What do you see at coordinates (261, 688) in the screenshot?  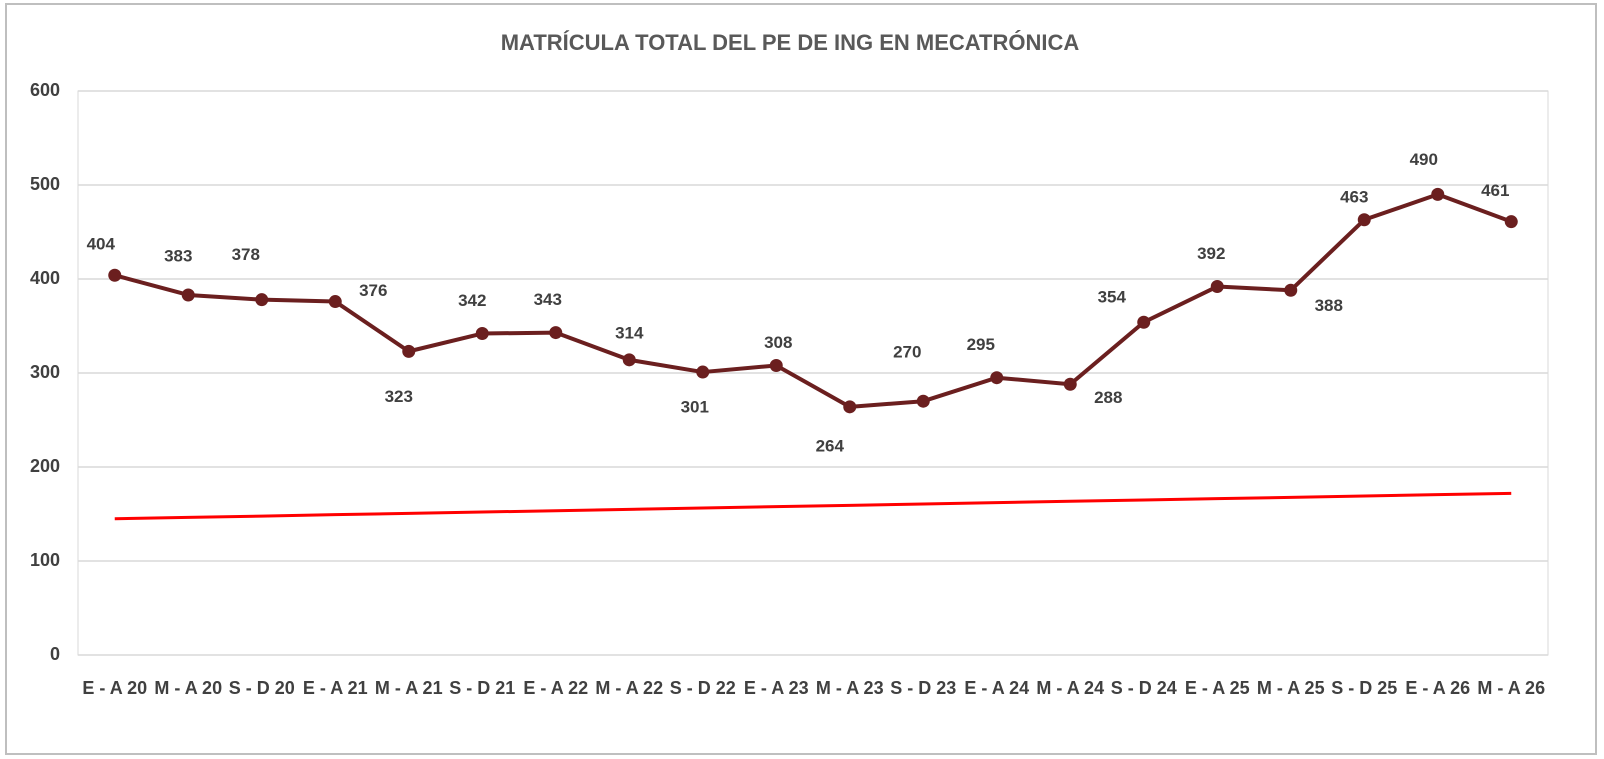 I see `x-tick-label: S - D 20` at bounding box center [261, 688].